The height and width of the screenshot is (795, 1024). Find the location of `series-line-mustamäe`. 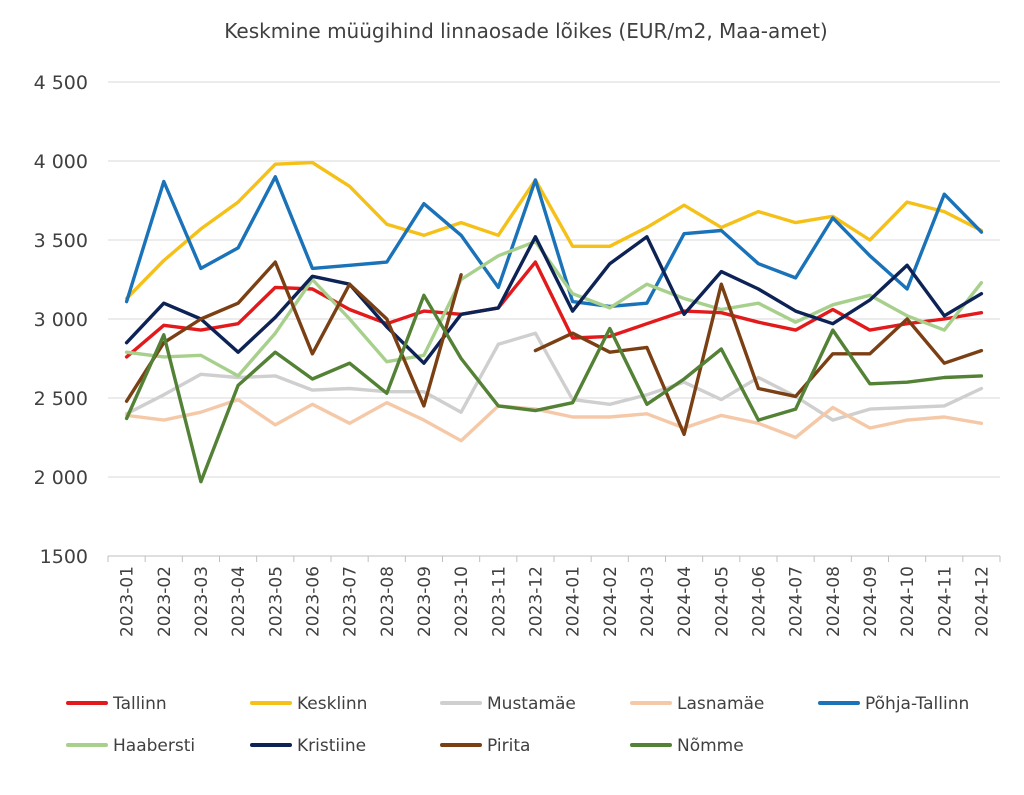

series-line-mustamäe is located at coordinates (554, 376).